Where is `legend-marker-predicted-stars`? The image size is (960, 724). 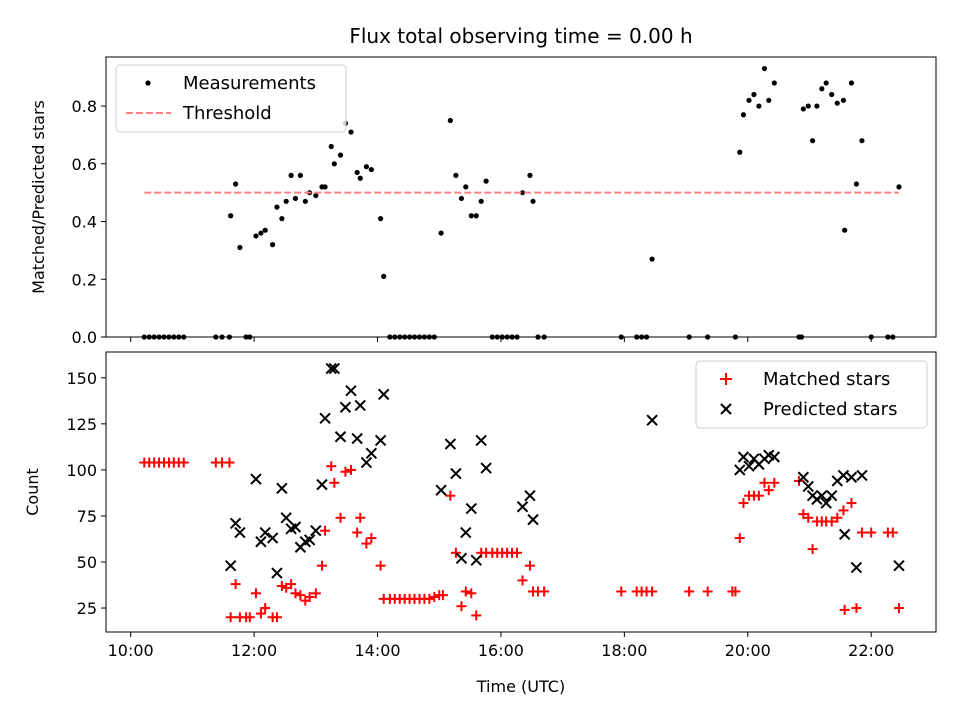
legend-marker-predicted-stars is located at coordinates (726, 409).